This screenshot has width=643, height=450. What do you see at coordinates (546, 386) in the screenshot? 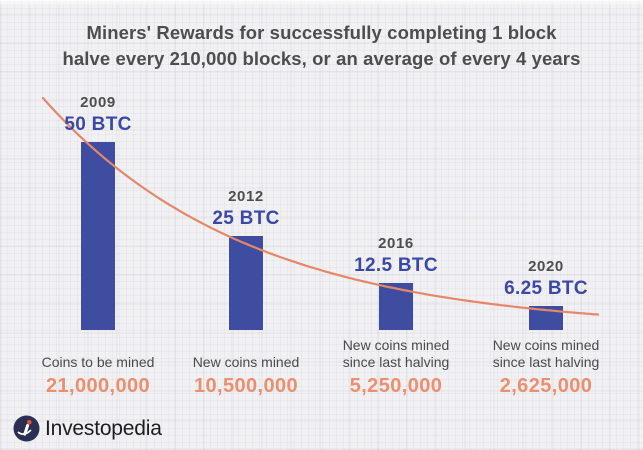
I see `amount-label: 2,625,000` at bounding box center [546, 386].